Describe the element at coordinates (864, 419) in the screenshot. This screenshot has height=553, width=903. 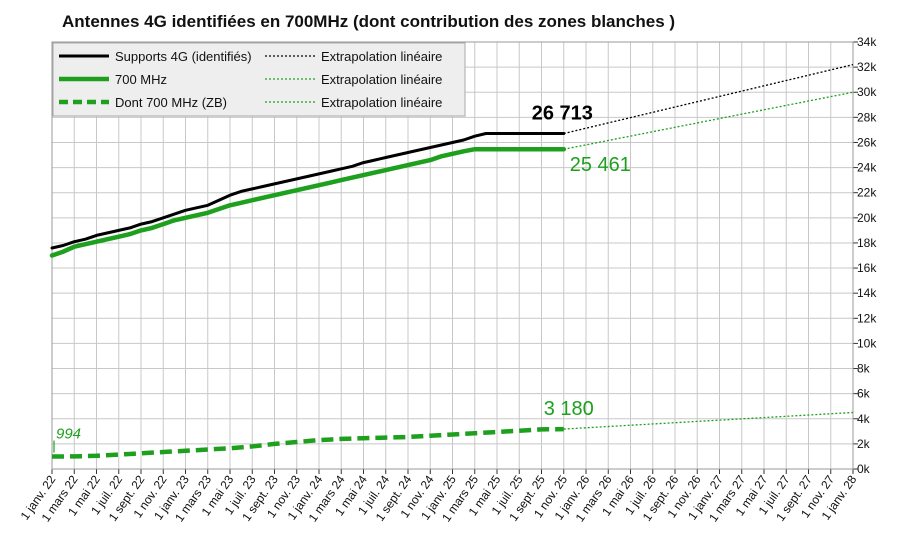
I see `y-tick-label: 4k` at that location.